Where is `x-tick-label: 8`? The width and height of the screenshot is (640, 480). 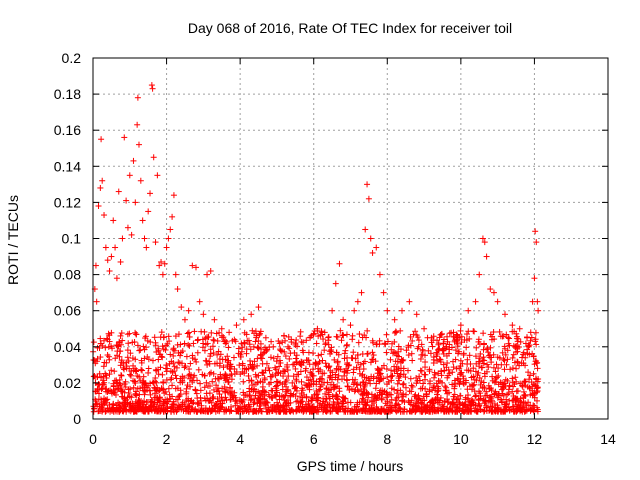
x-tick-label: 8 is located at coordinates (387, 439).